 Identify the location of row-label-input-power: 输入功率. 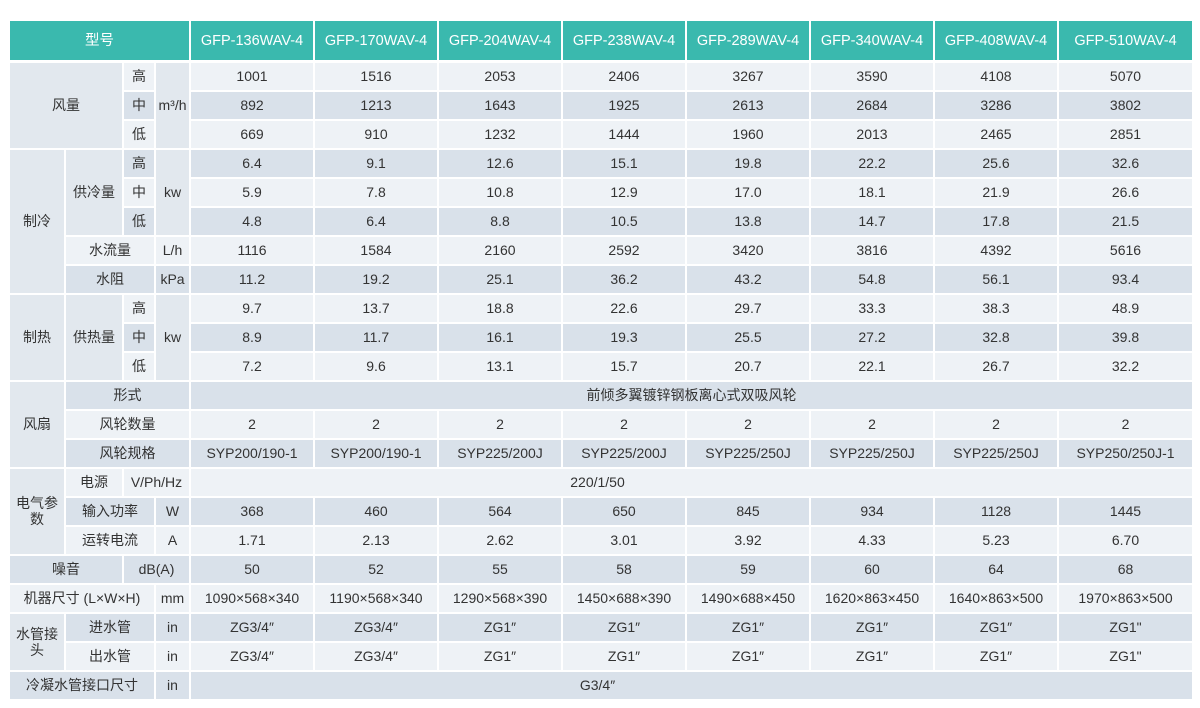
(110, 511).